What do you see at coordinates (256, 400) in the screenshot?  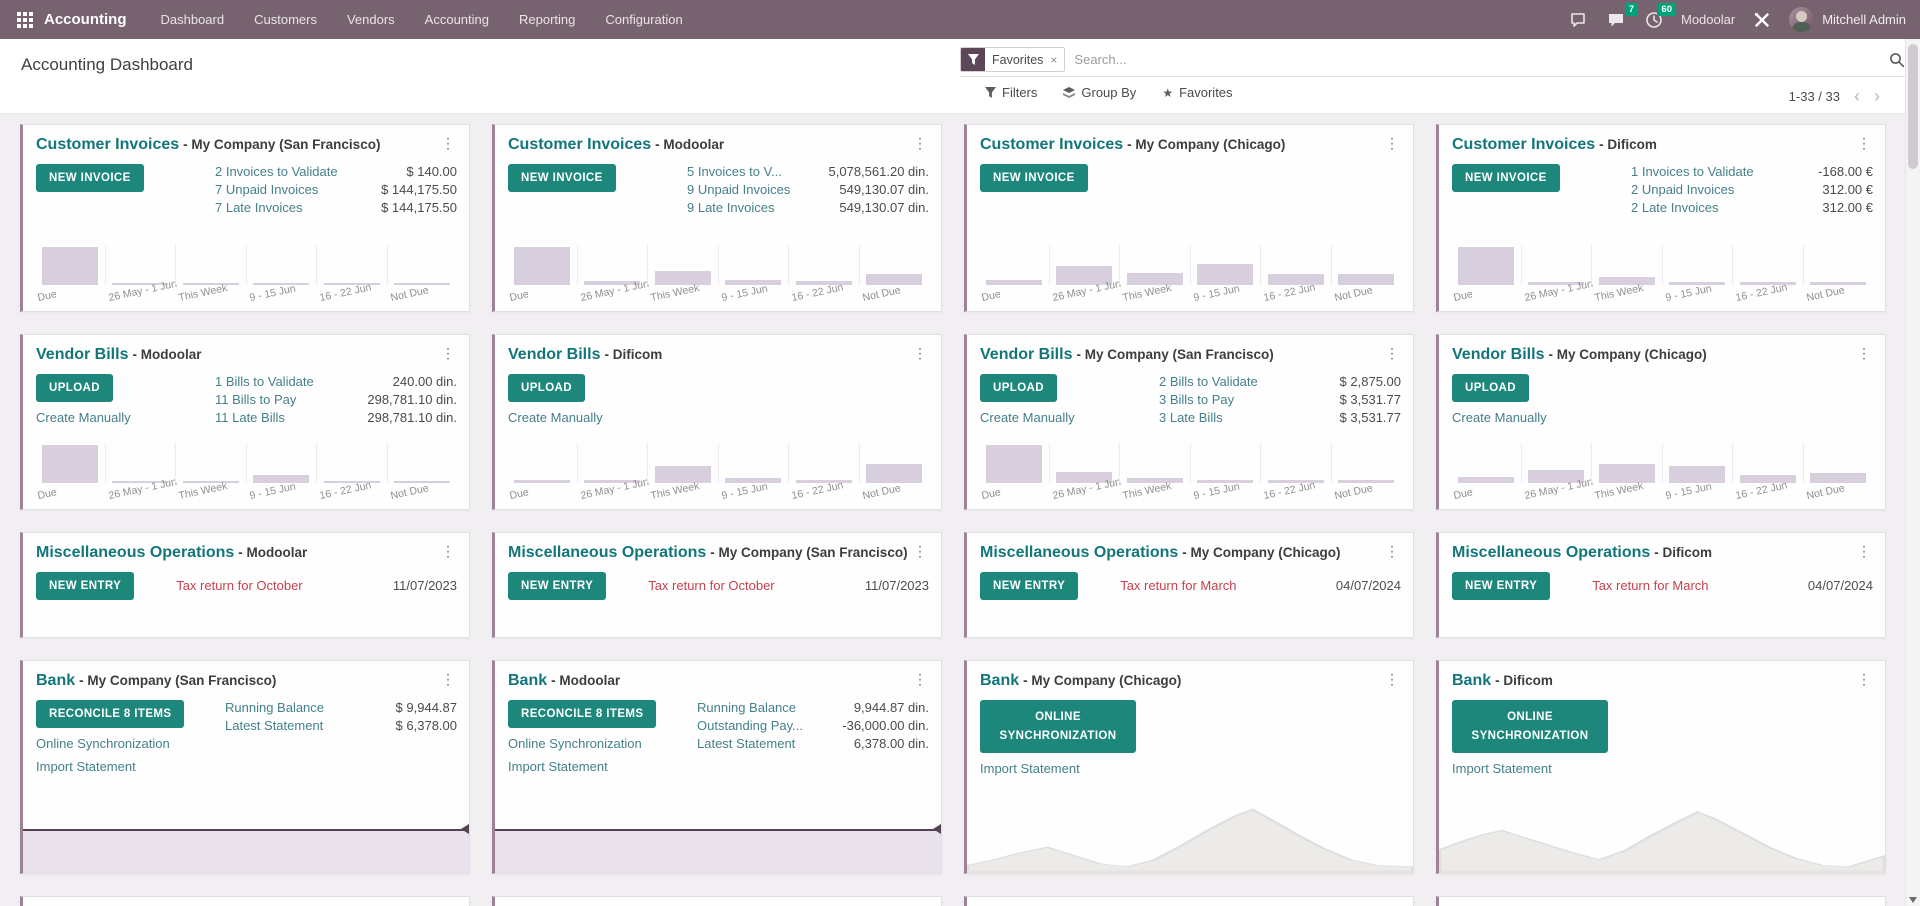 I see `stat-link: 11 Bills to Pay` at bounding box center [256, 400].